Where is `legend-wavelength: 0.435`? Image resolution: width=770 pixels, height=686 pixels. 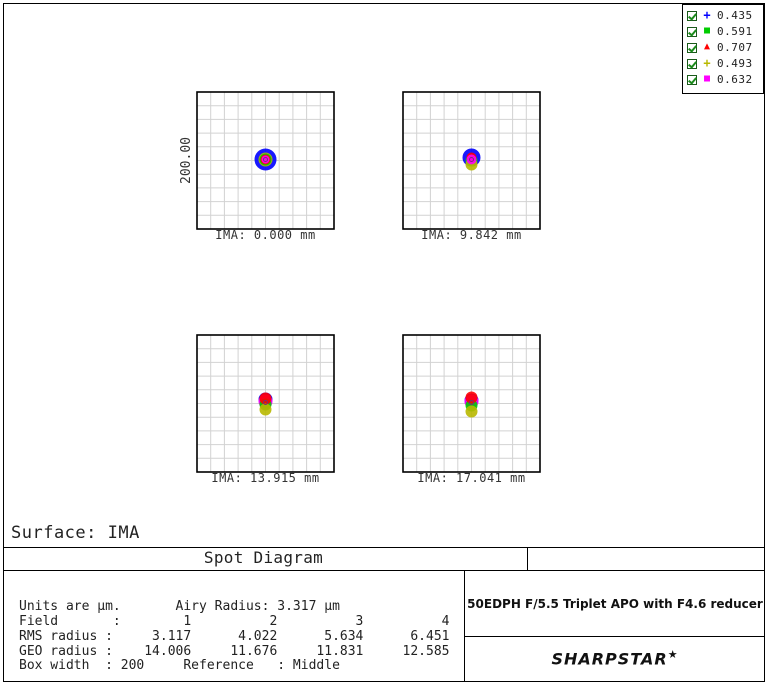
legend-wavelength: 0.435 is located at coordinates (735, 15).